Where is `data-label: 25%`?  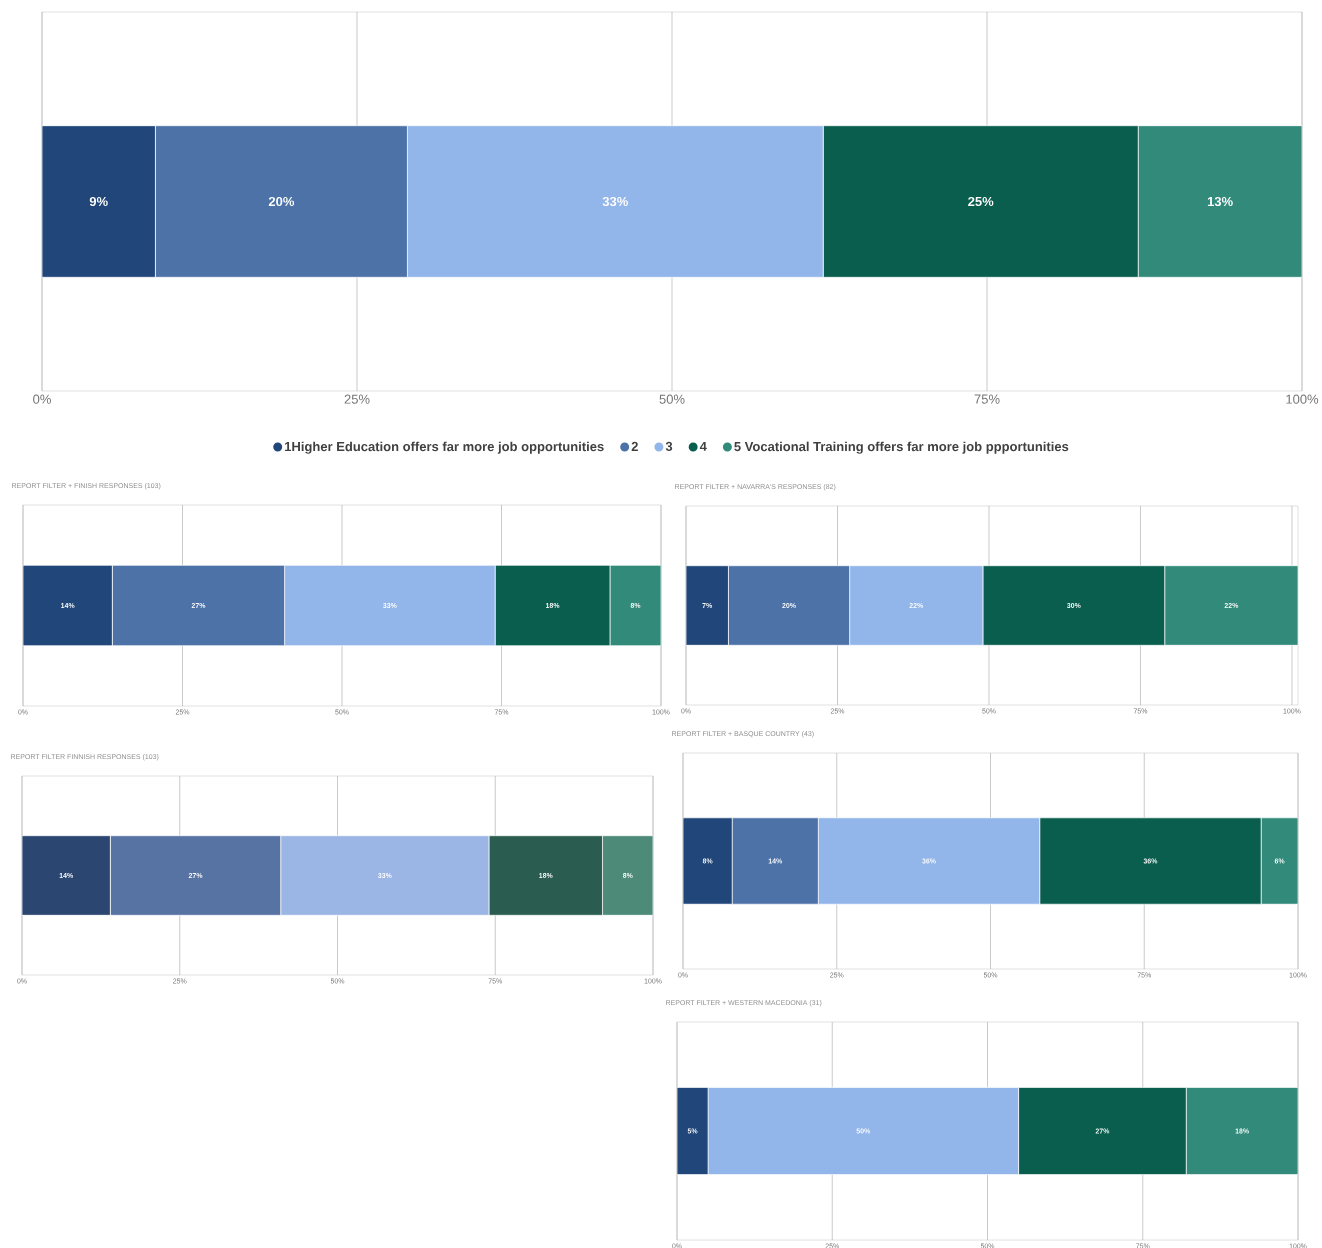
data-label: 25% is located at coordinates (981, 201).